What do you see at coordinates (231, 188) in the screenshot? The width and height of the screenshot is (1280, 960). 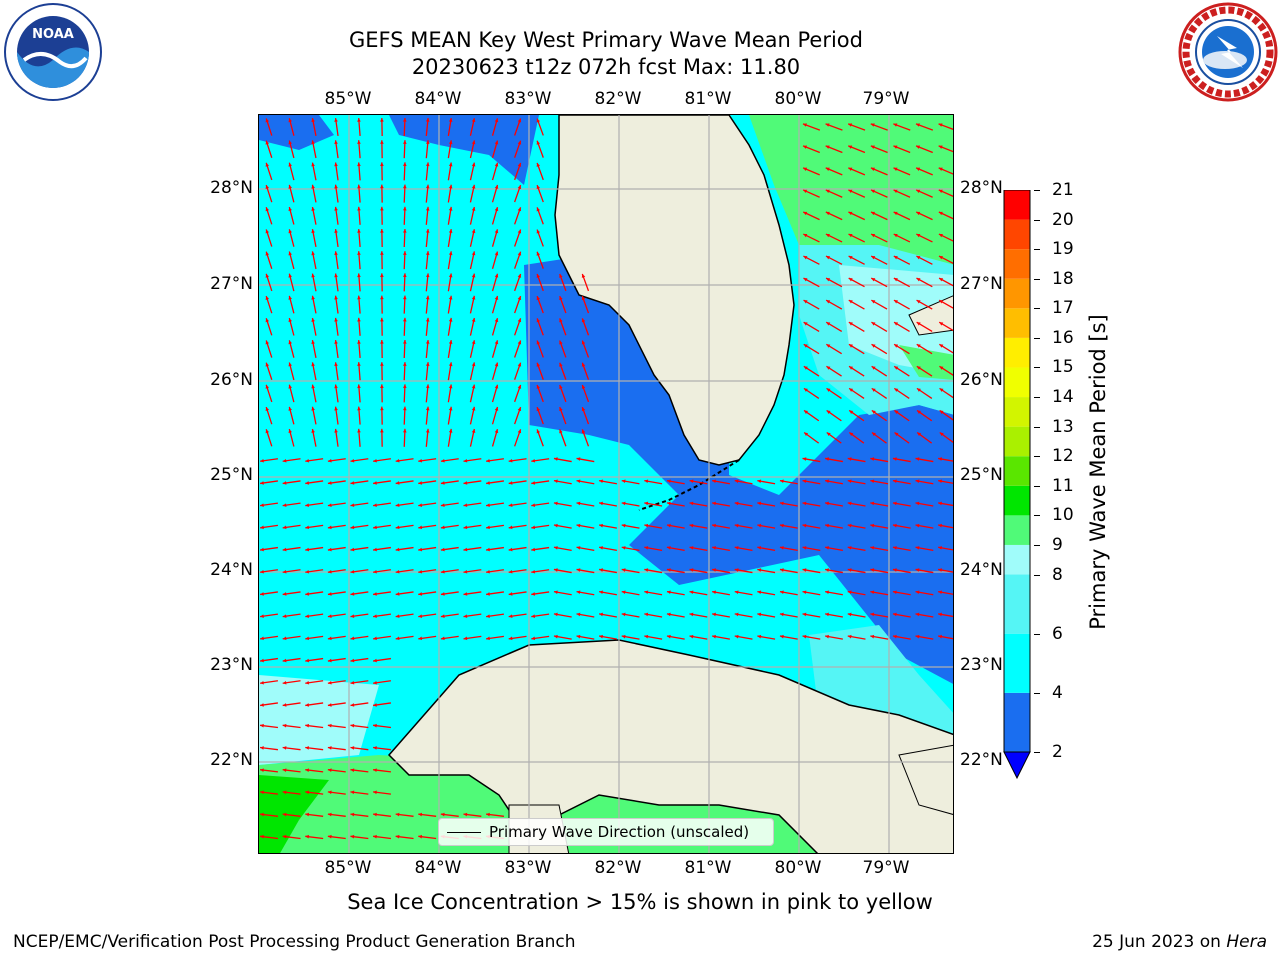 I see `lat-tick-left: 28°N` at bounding box center [231, 188].